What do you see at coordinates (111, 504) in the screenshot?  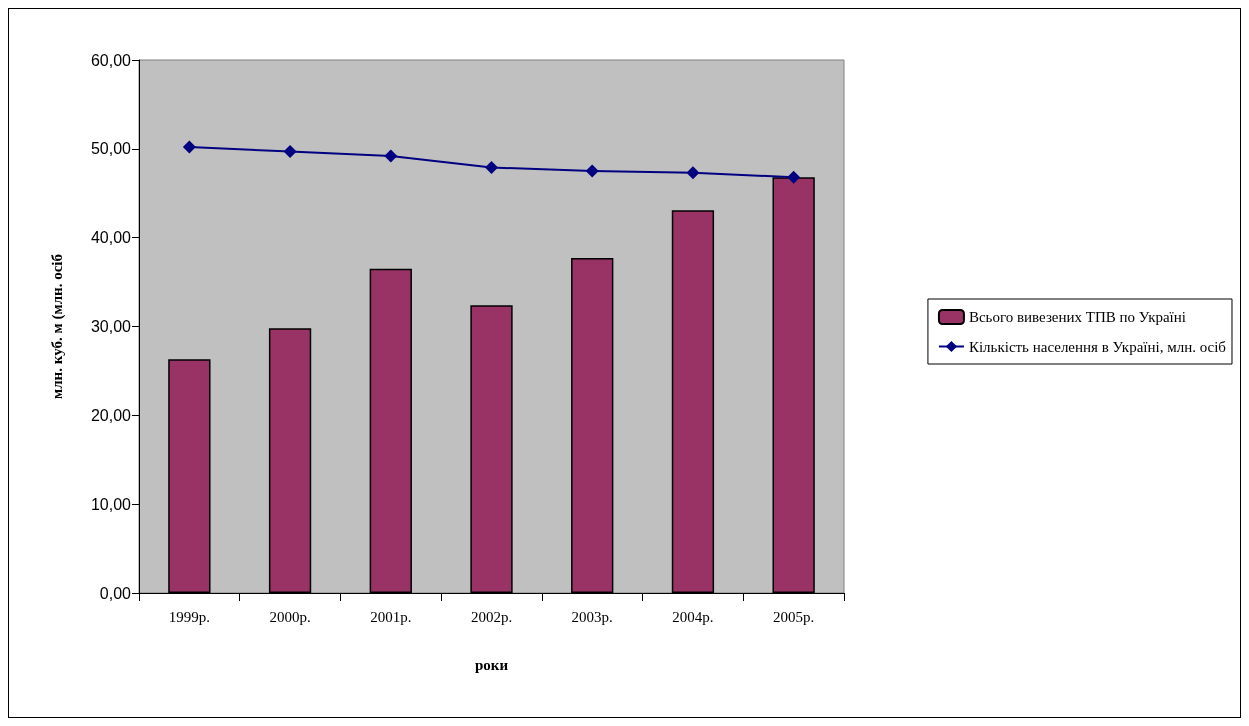 I see `y-tick-label: 10,00` at bounding box center [111, 504].